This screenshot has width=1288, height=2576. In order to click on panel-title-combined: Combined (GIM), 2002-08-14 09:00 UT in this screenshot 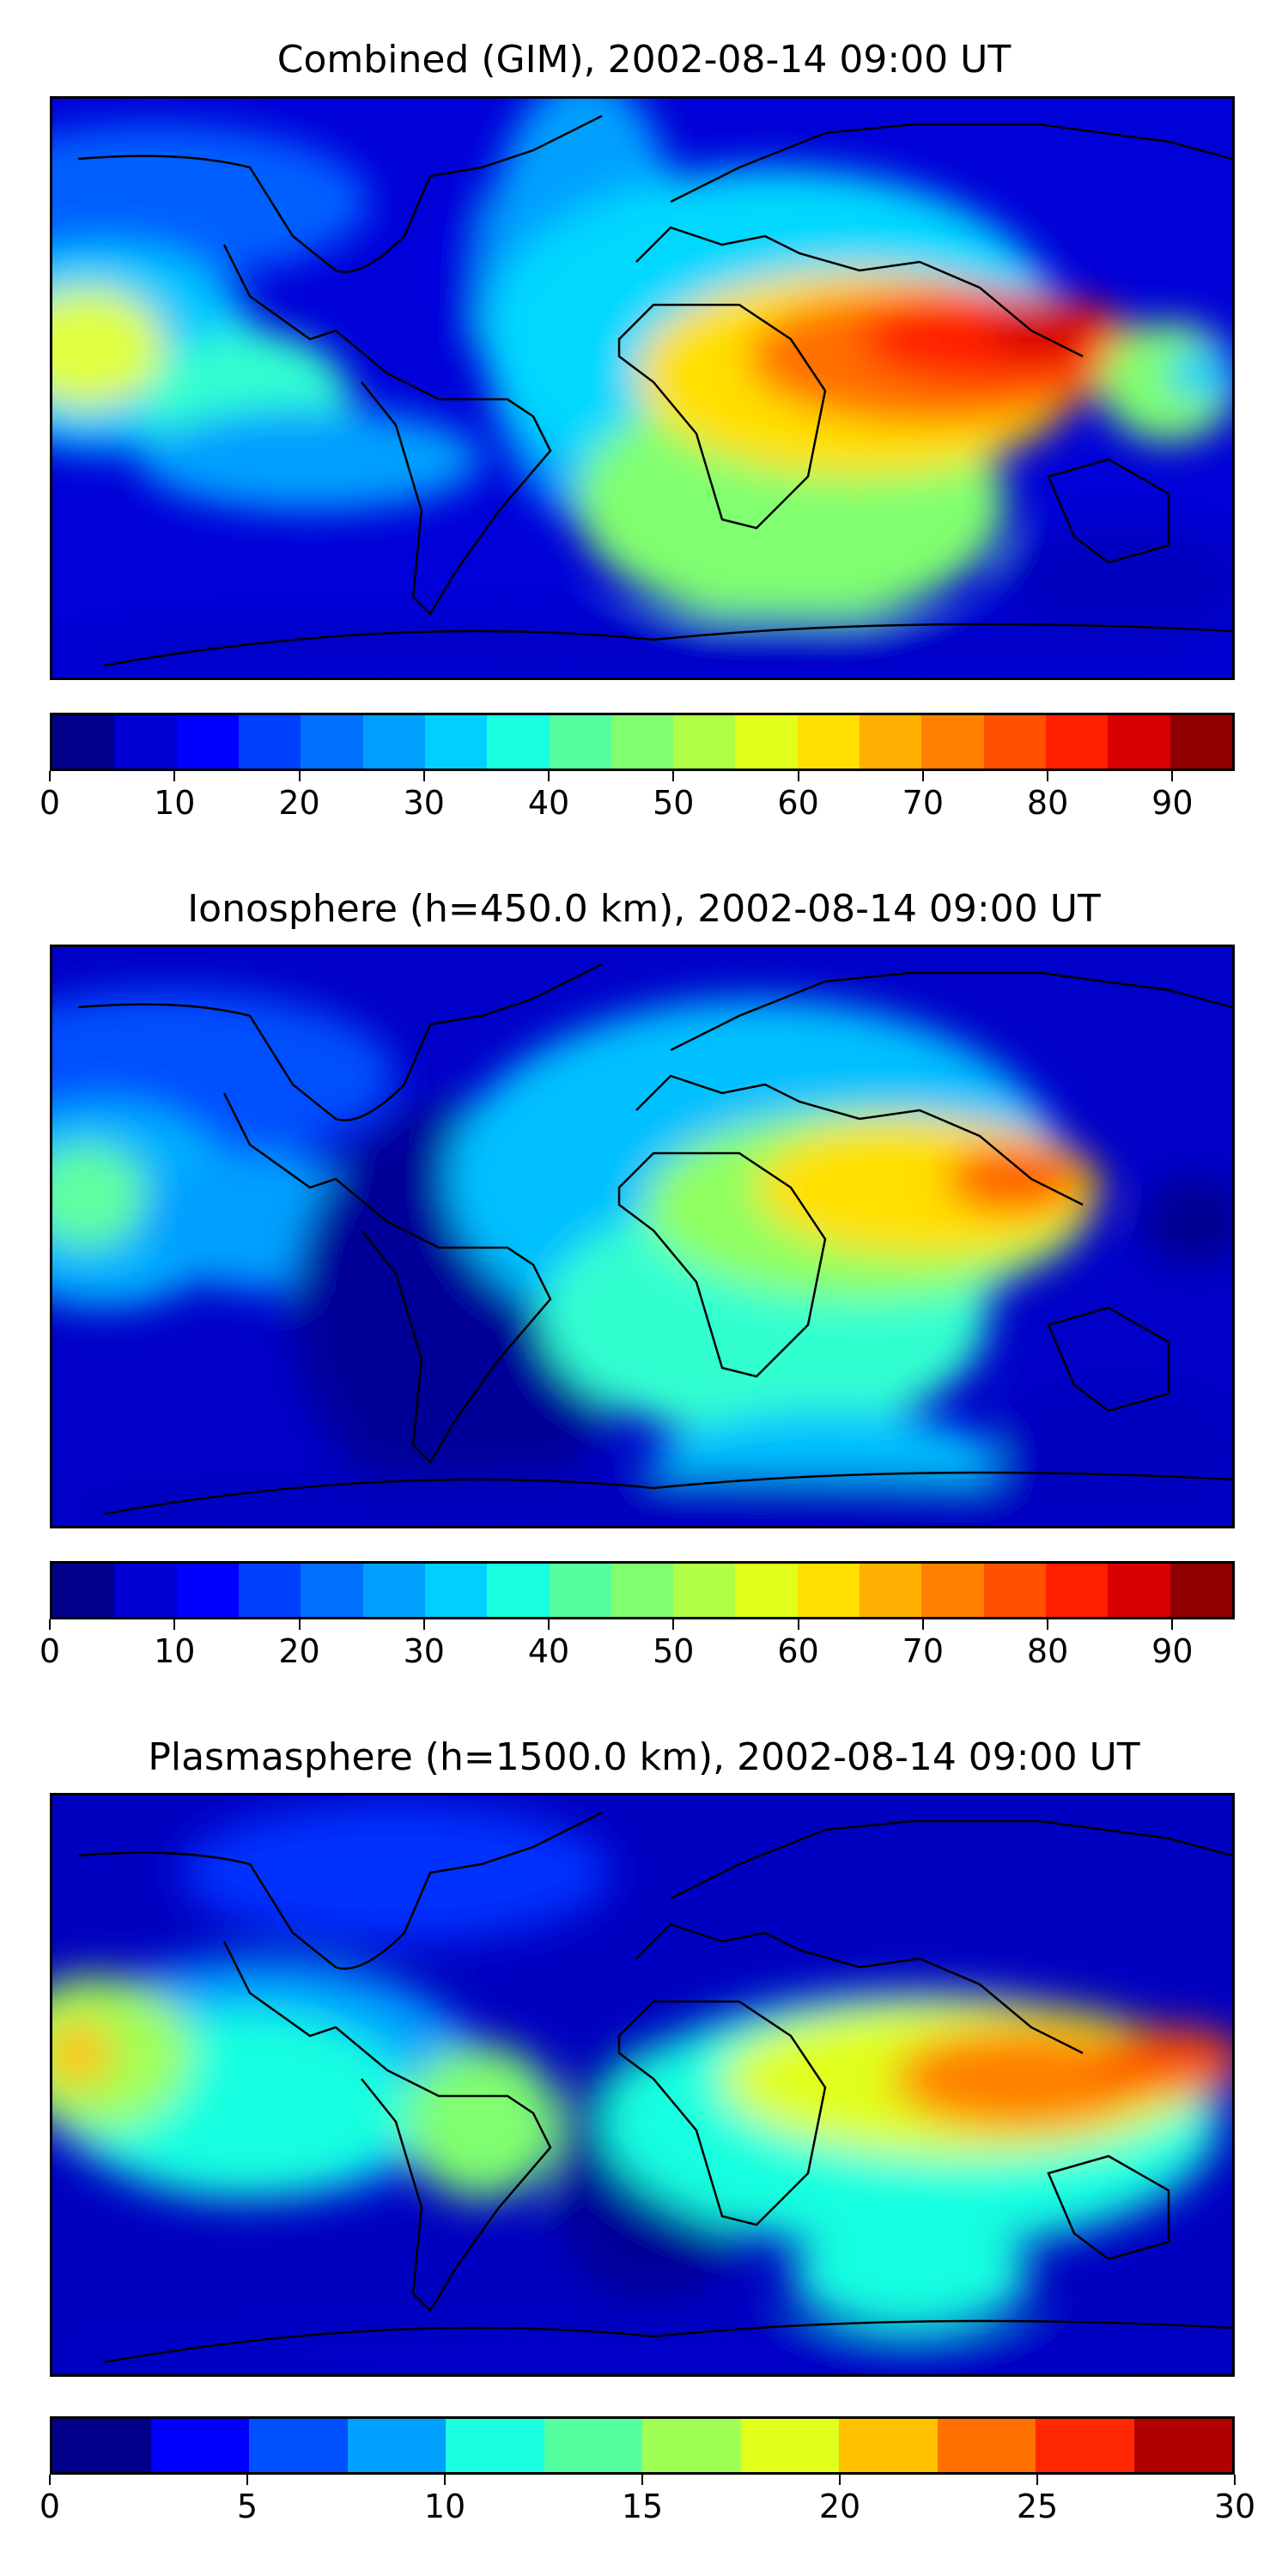, I will do `click(644, 60)`.